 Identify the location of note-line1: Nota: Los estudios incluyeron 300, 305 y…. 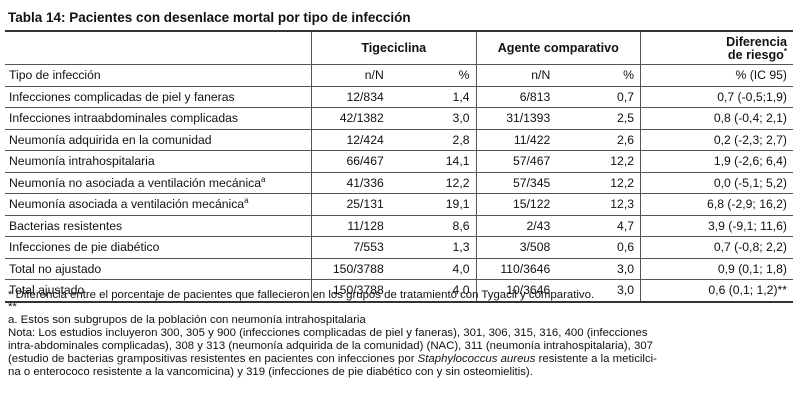
(328, 333).